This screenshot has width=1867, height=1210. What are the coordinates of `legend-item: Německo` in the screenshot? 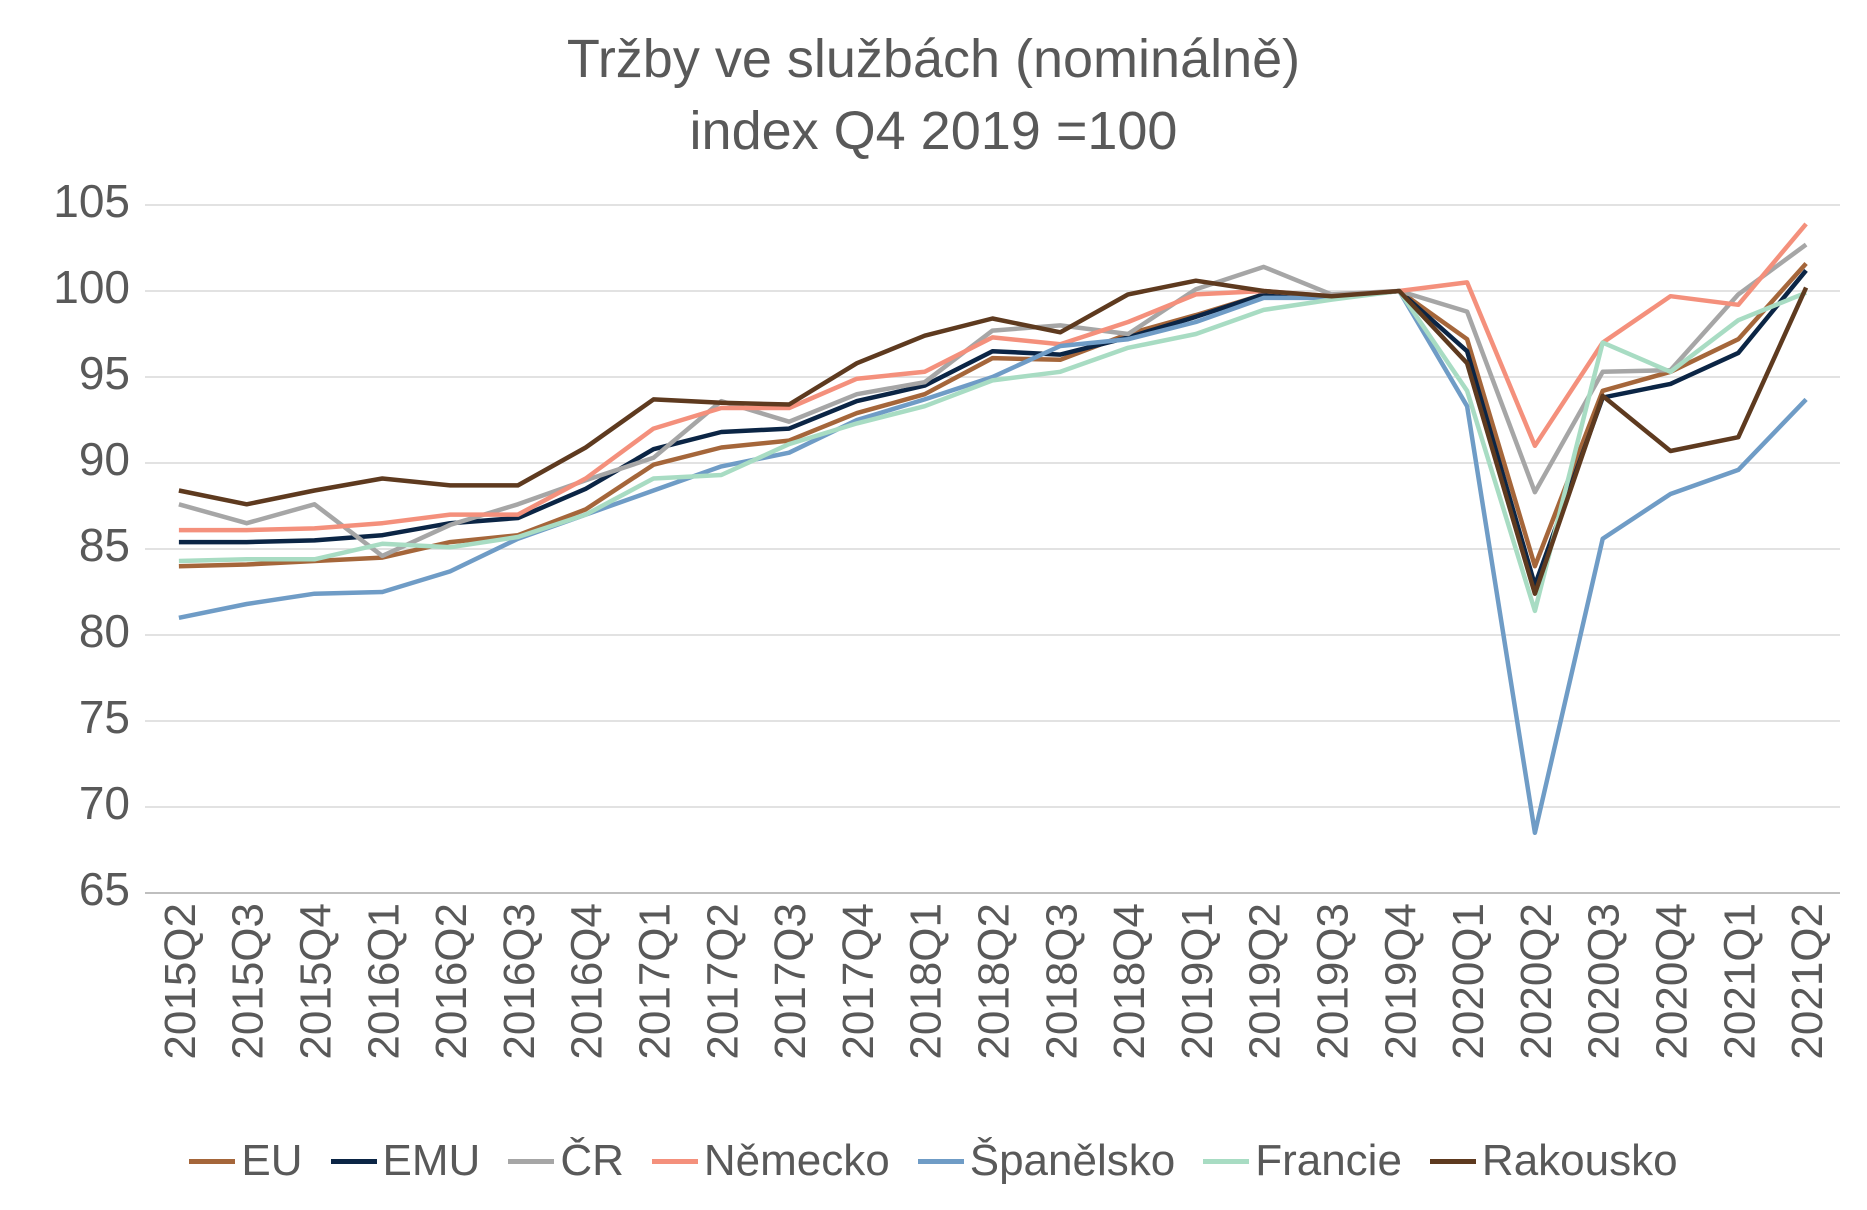 It's located at (770, 1161).